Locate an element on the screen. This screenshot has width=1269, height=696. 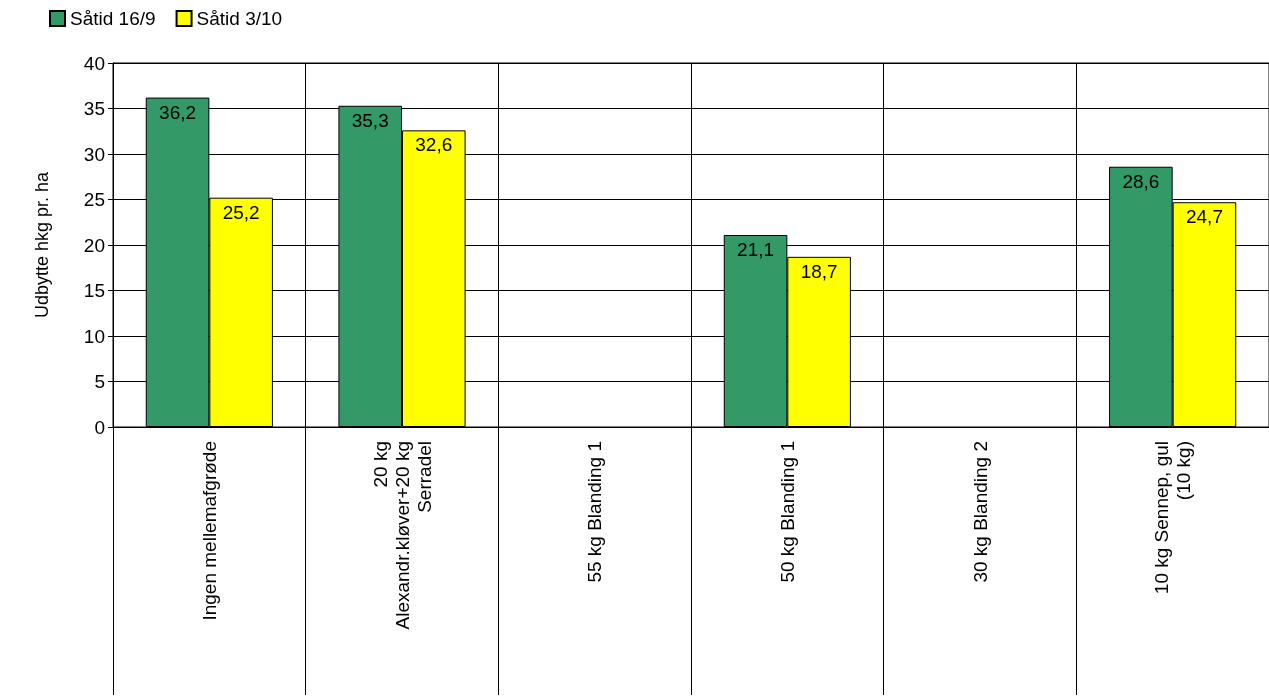
y-tick-label: 25 is located at coordinates (94, 199).